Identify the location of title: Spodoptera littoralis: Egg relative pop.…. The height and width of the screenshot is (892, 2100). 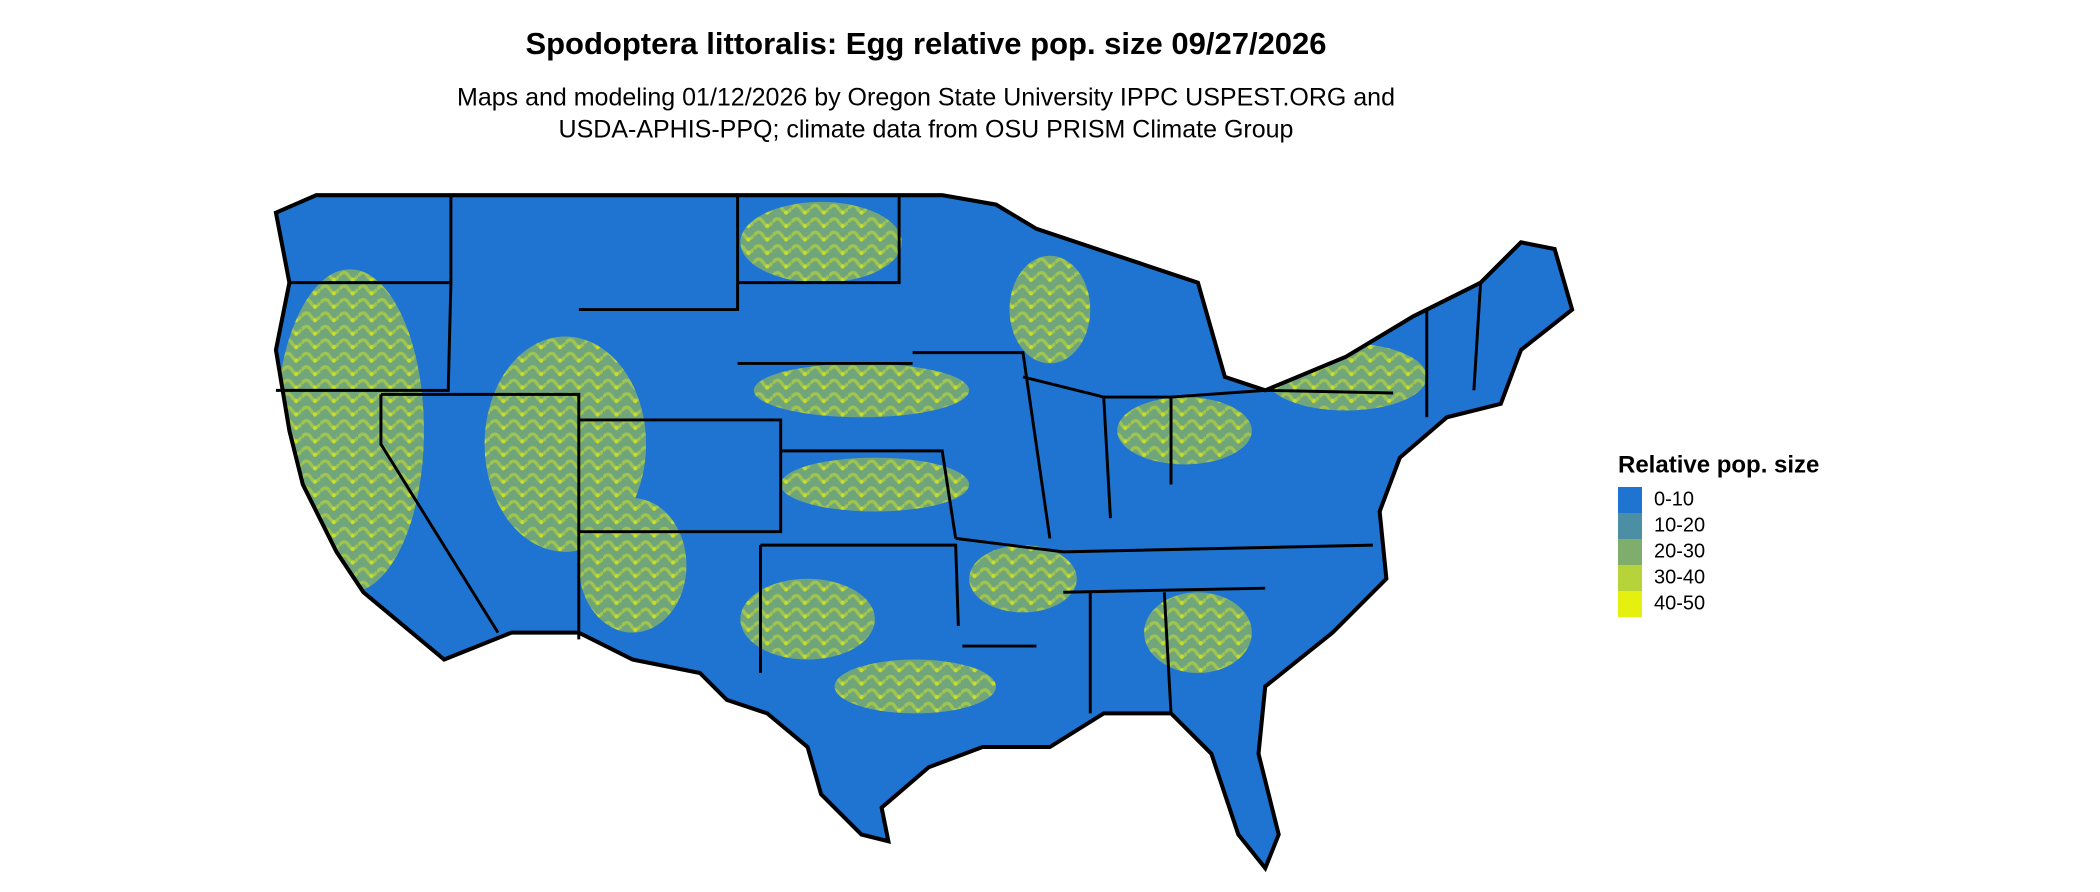
(925, 43).